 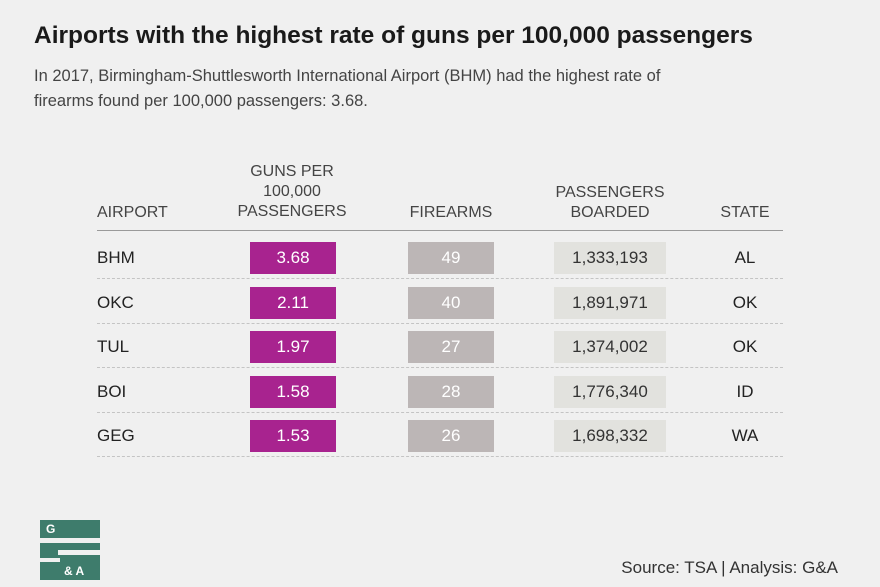 I want to click on table-row: GEG 1.53 26 1,698,332 WA, so click(x=440, y=436).